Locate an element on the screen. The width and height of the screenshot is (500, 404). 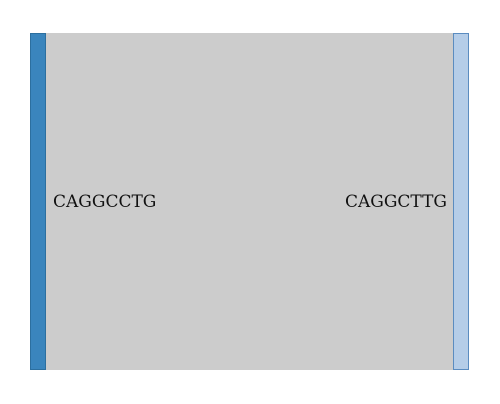
source-node-bar is located at coordinates (38, 201).